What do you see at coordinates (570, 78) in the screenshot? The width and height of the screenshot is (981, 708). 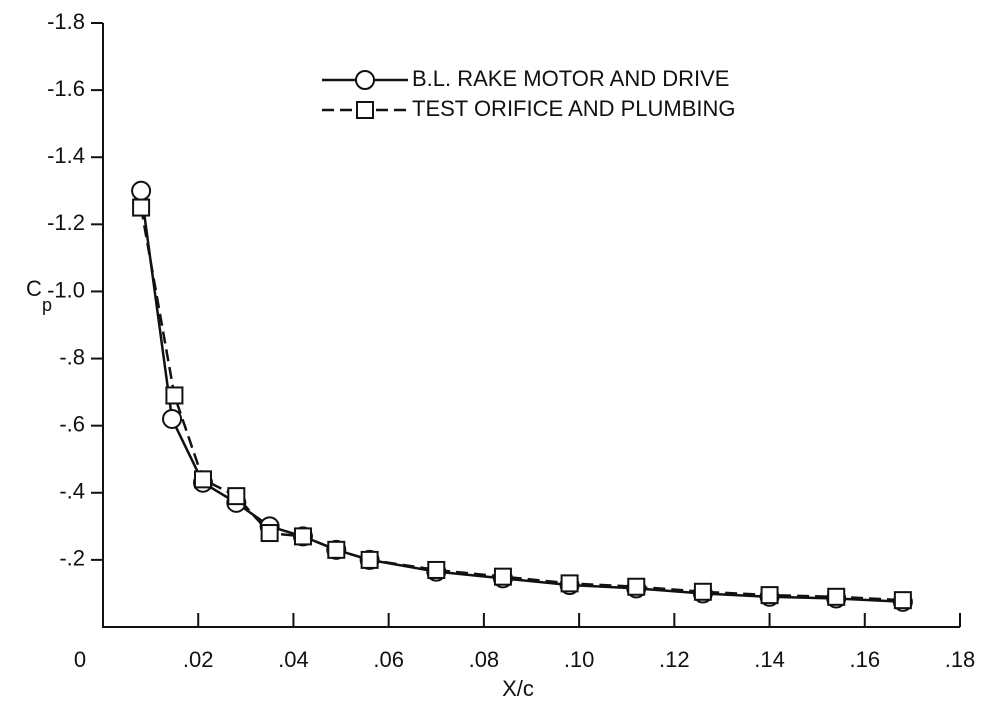 I see `legend-label: B.L. RAKE MOTOR AND DRIVE` at bounding box center [570, 78].